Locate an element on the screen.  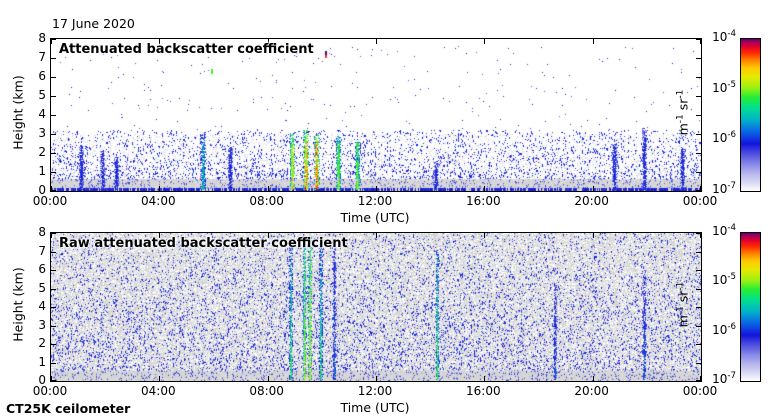
x-axis-title-top: Time (UTC) is located at coordinates (375, 217).